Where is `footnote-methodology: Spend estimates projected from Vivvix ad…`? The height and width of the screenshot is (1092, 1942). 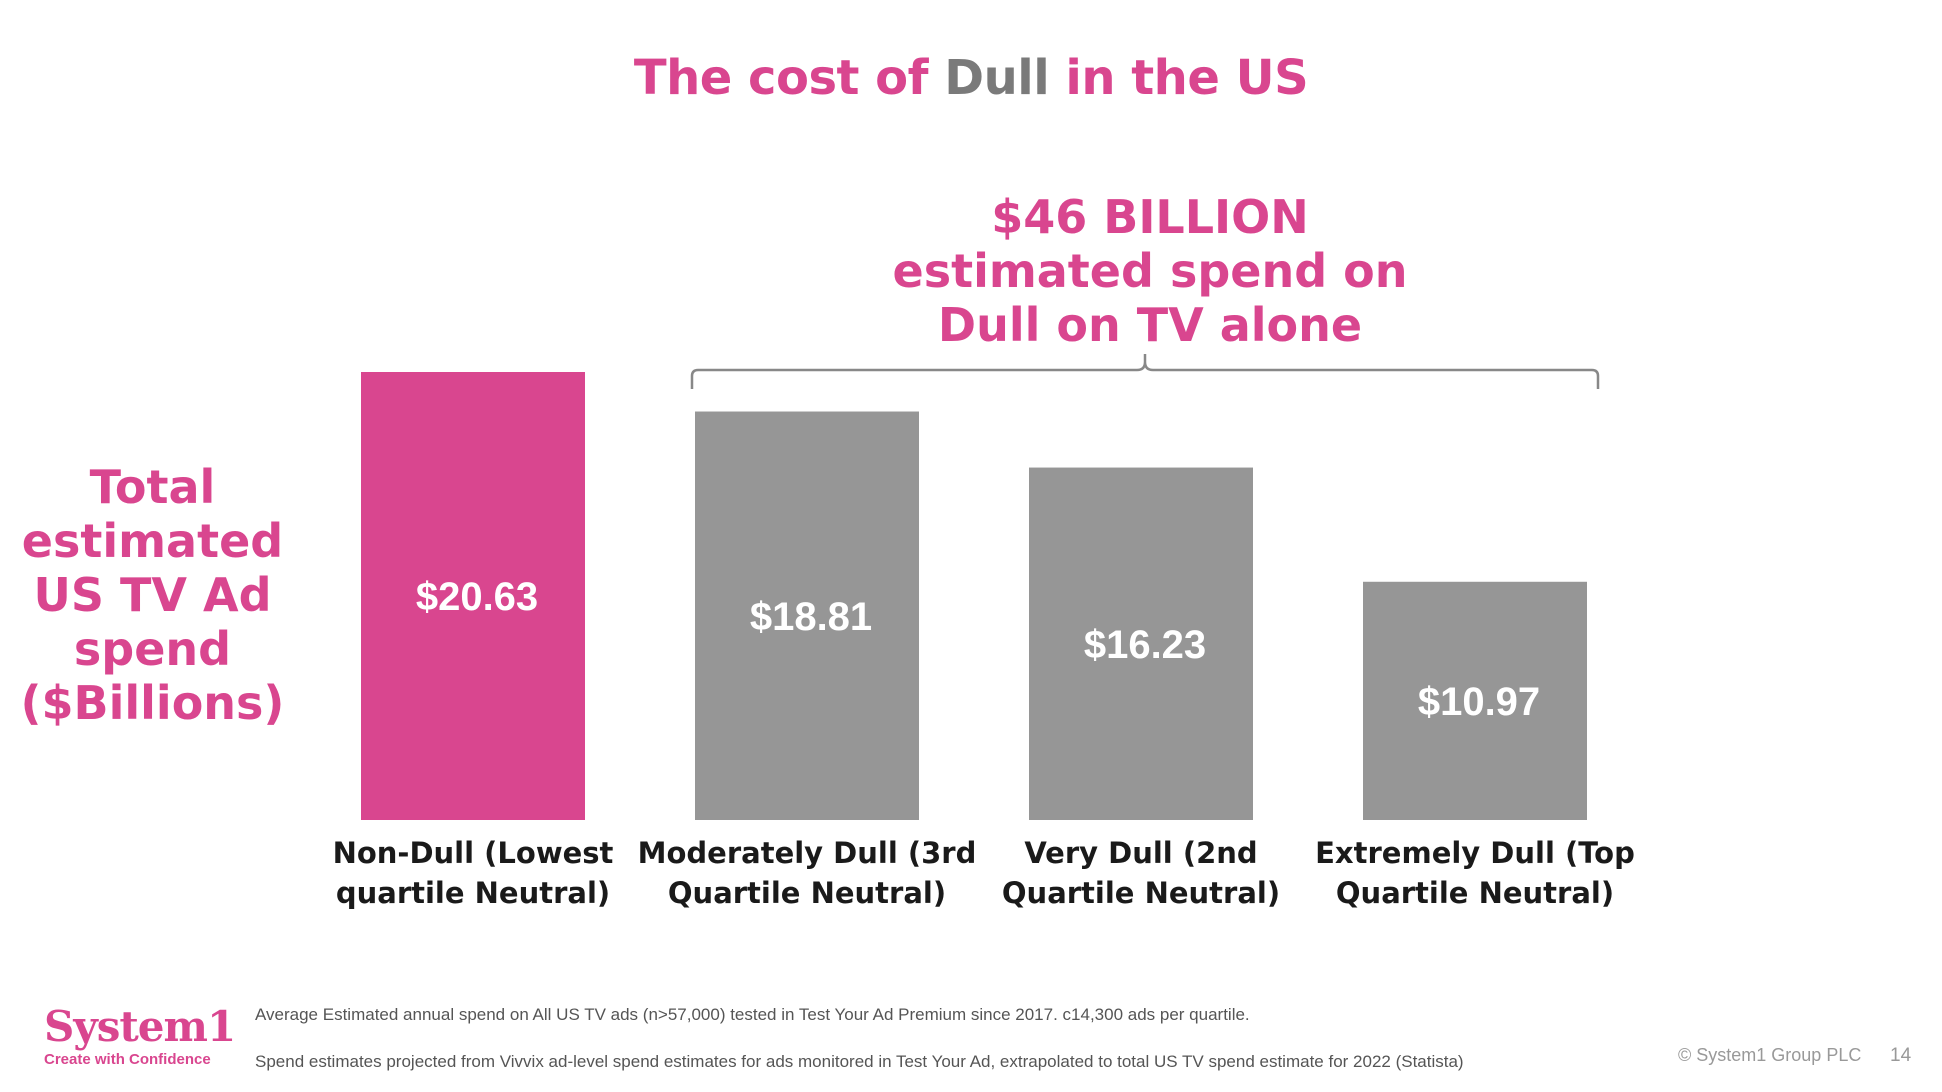
footnote-methodology: Spend estimates projected from Vivvix ad… is located at coordinates (859, 1061).